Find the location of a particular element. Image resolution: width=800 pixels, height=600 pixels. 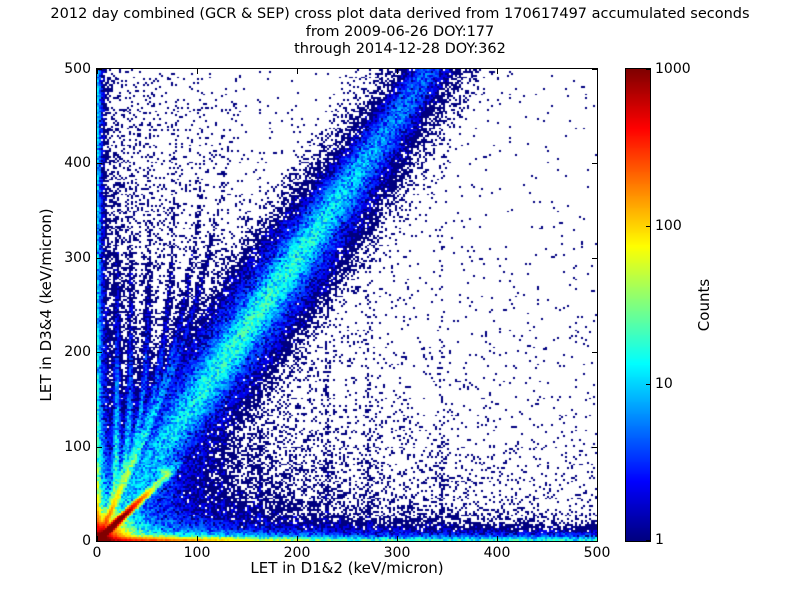

y-tick-label: 500 is located at coordinates (77, 69).